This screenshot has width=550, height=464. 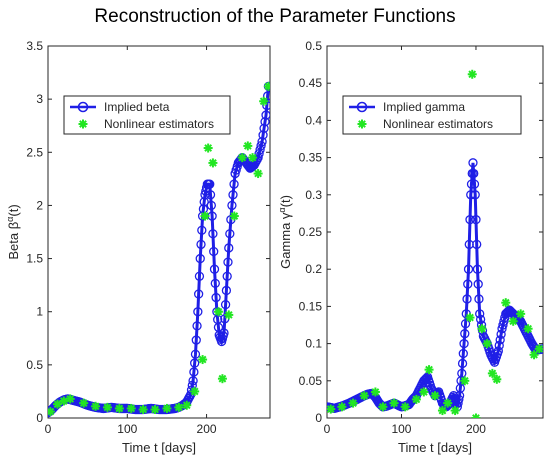 I want to click on y-tick-label: 0.15, so click(x=311, y=306).